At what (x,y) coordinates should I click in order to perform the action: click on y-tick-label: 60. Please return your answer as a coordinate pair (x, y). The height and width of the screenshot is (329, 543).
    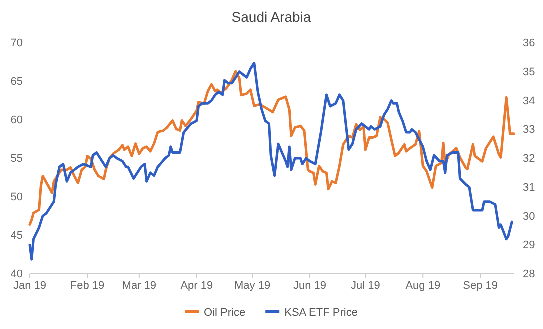
    Looking at the image, I should click on (16, 120).